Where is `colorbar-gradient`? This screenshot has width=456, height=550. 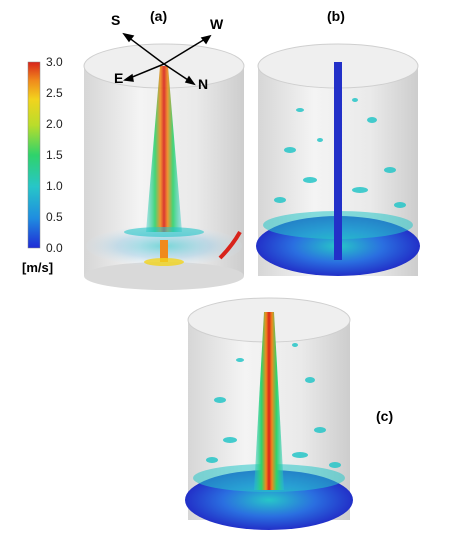 colorbar-gradient is located at coordinates (34, 155).